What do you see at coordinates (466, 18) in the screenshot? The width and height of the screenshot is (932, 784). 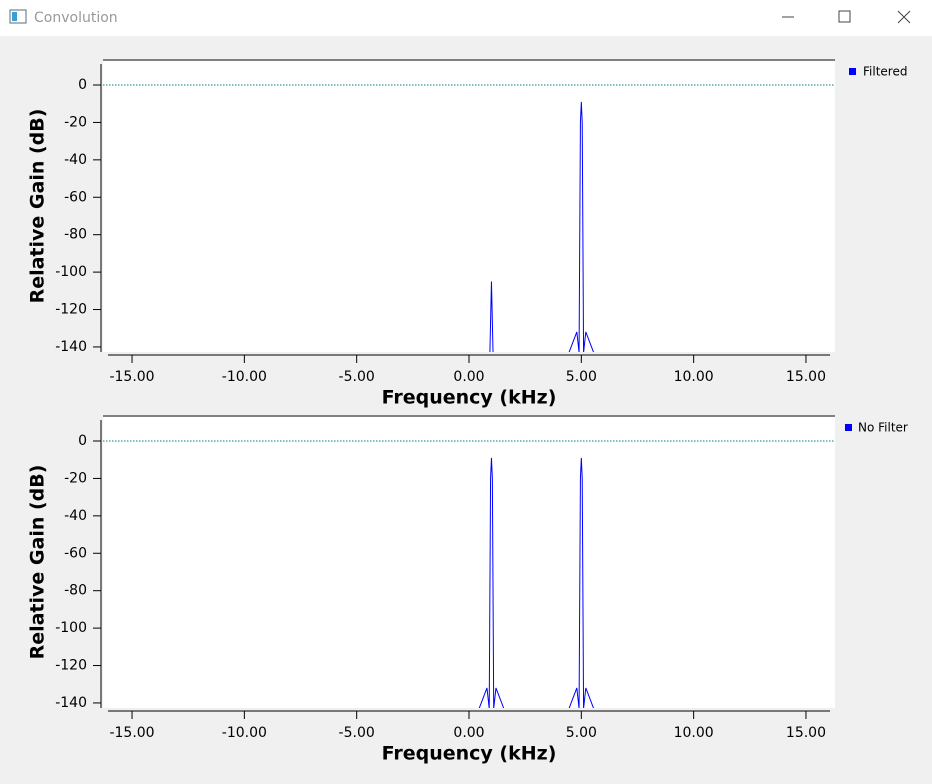 I see `title-bar` at bounding box center [466, 18].